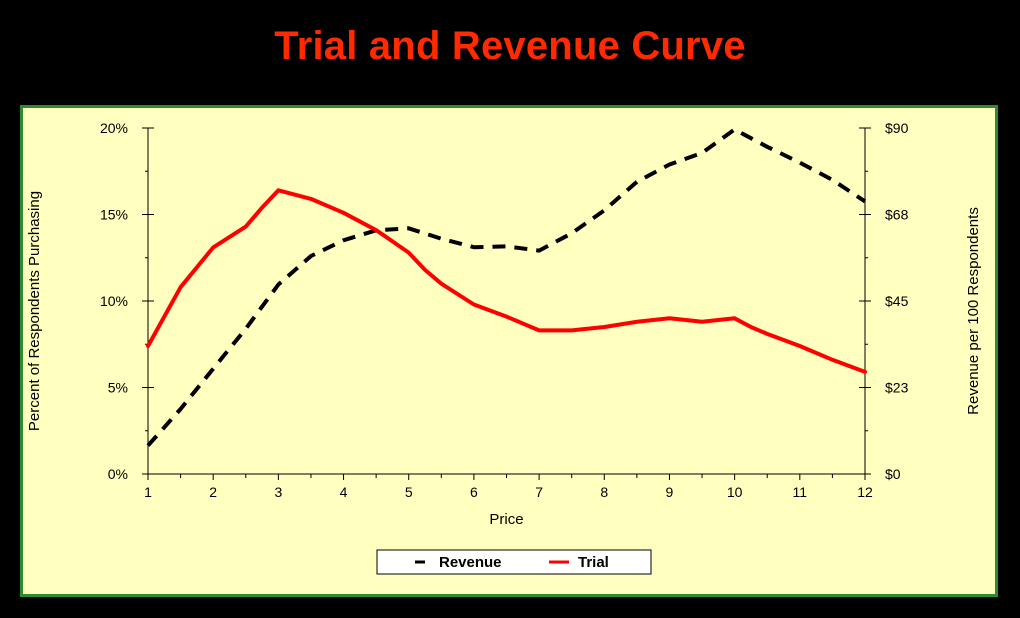 The image size is (1020, 618). I want to click on x-tick-label: 1, so click(148, 492).